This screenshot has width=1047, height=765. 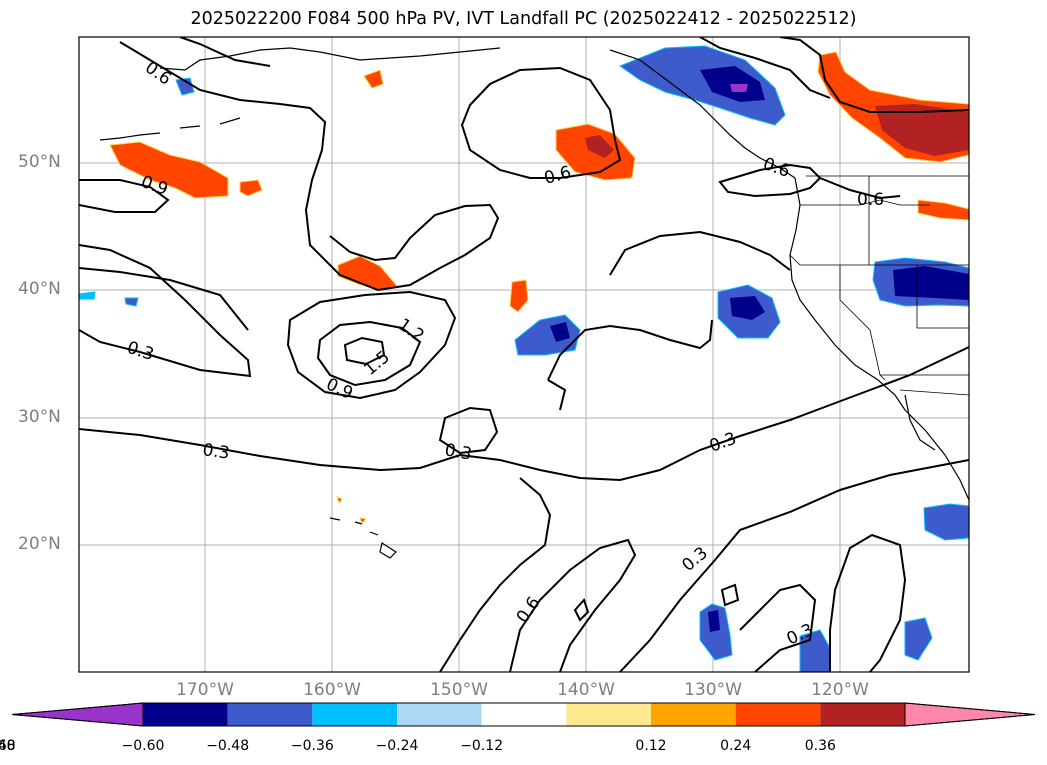 What do you see at coordinates (736, 746) in the screenshot?
I see `colorbar-tick-label: 0.24` at bounding box center [736, 746].